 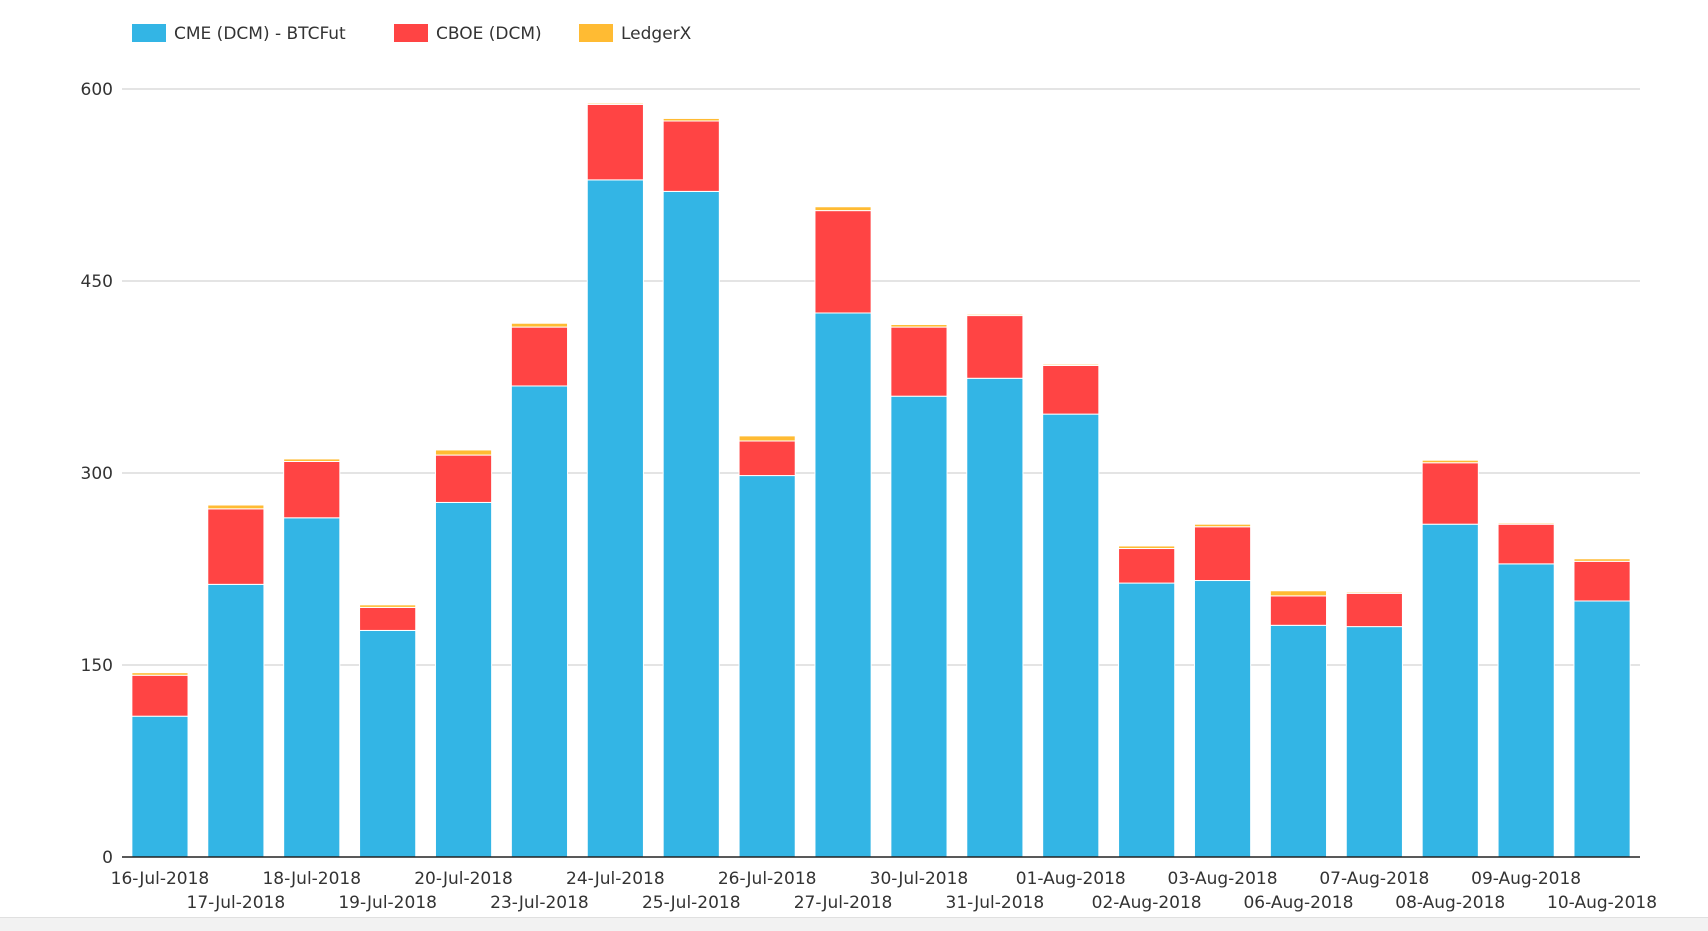 What do you see at coordinates (97, 666) in the screenshot?
I see `y-tick-label: 150` at bounding box center [97, 666].